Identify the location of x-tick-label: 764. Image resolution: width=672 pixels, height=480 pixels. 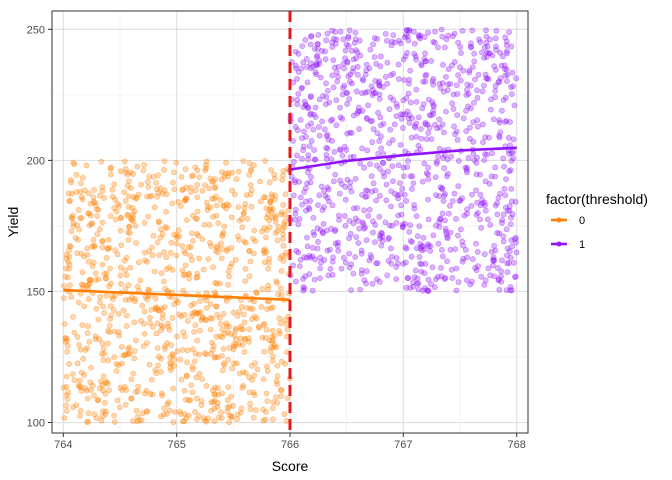
(63, 445).